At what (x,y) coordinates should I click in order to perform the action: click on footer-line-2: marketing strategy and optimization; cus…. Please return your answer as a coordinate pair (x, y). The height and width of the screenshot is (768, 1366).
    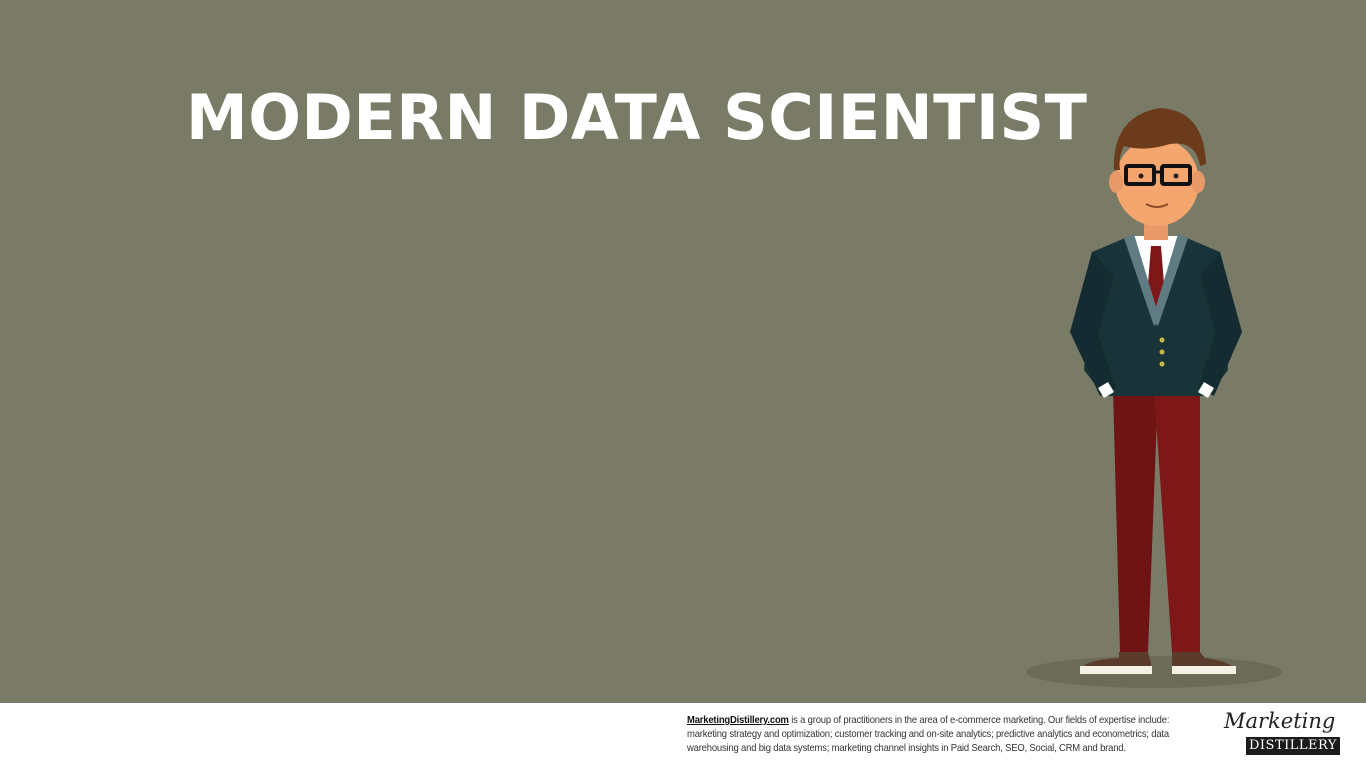
    Looking at the image, I should click on (928, 734).